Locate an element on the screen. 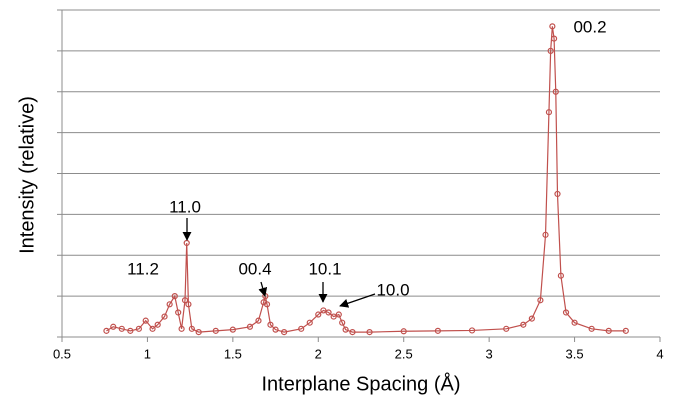 The width and height of the screenshot is (677, 401). annotation: 00.2 is located at coordinates (589, 26).